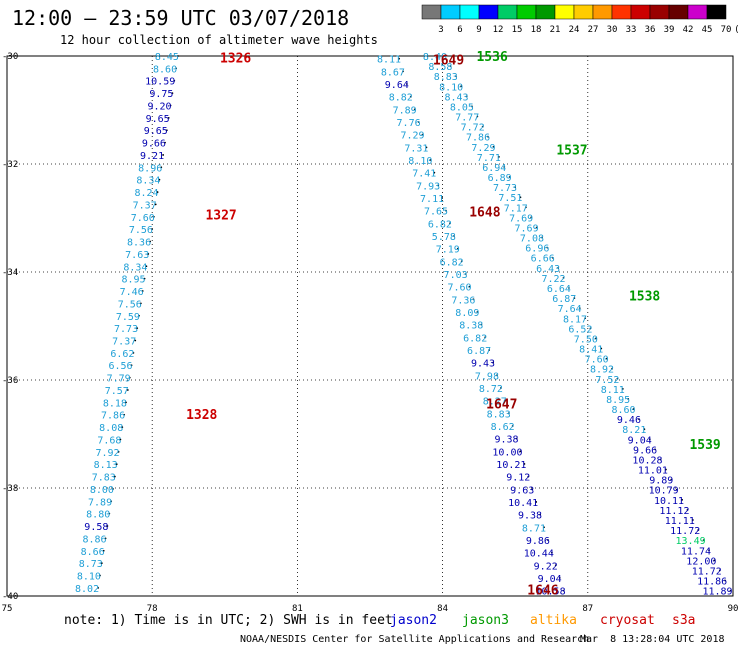 The image size is (740, 650). I want to click on jason3-value-label: 6.66, so click(543, 259).